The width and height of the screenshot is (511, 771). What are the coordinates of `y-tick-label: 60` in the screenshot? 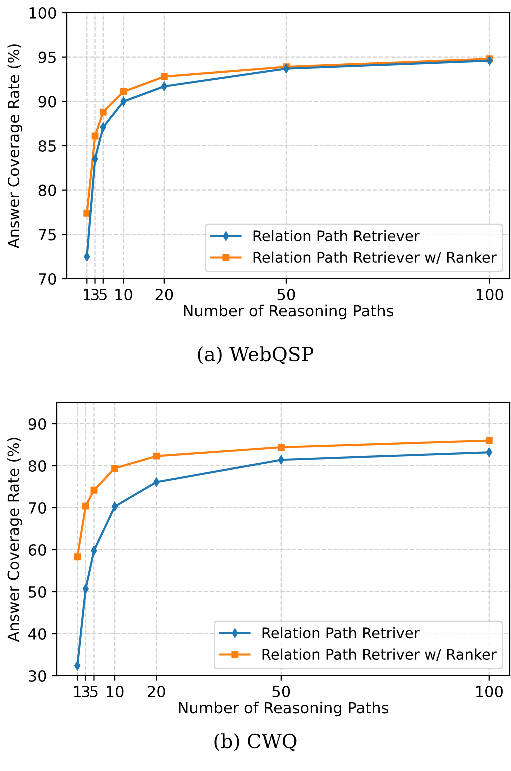 It's located at (37, 550).